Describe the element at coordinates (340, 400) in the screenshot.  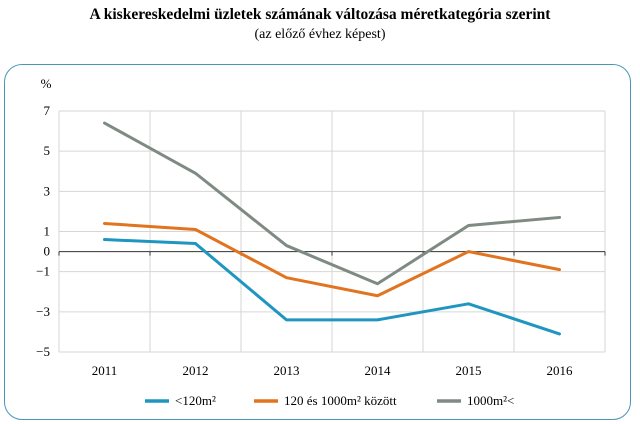
I see `legend-label: 120 és 1000m² között` at that location.